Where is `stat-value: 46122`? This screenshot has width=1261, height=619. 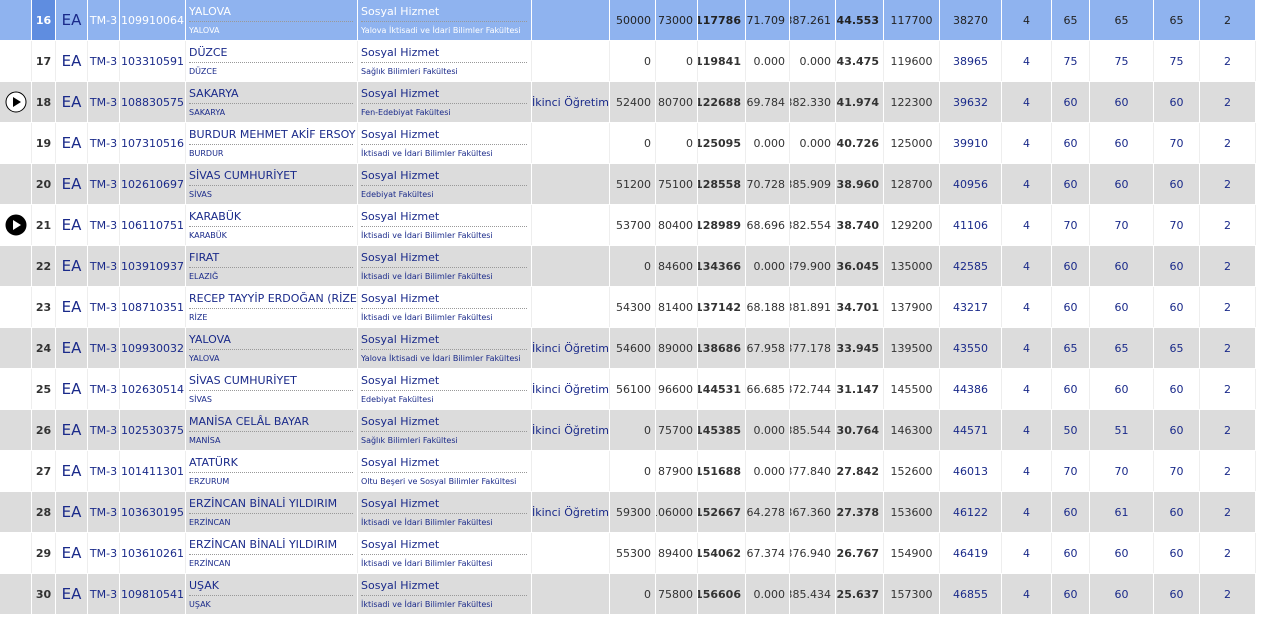 stat-value: 46122 is located at coordinates (971, 512).